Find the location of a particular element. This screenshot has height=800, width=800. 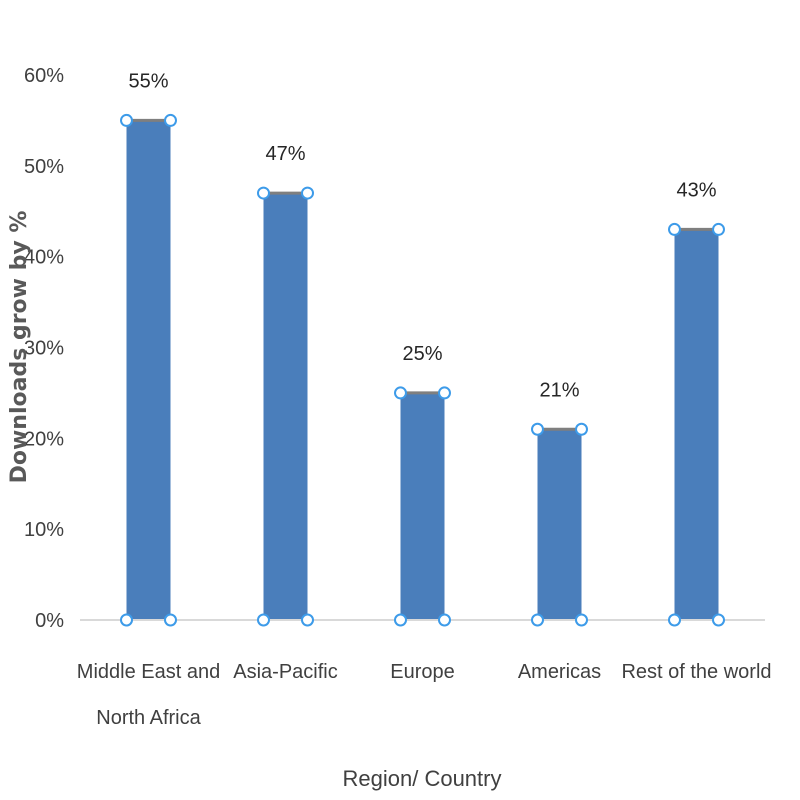

x-category-label-line: Europe is located at coordinates (422, 672).